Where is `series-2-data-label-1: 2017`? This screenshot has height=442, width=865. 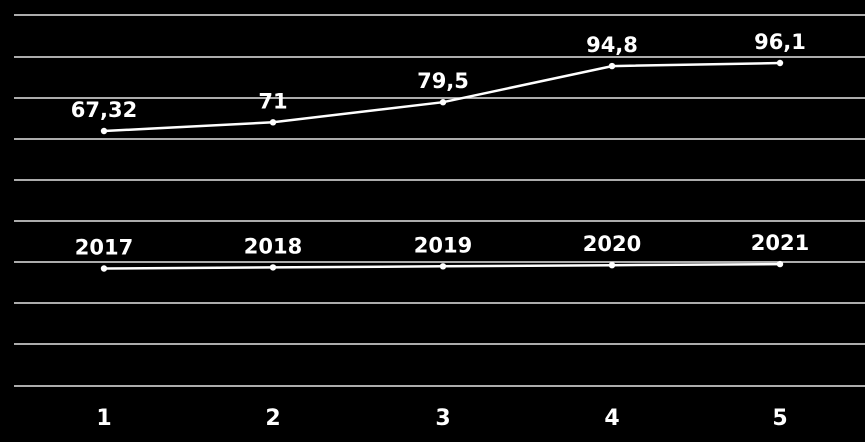 series-2-data-label-1: 2017 is located at coordinates (104, 248).